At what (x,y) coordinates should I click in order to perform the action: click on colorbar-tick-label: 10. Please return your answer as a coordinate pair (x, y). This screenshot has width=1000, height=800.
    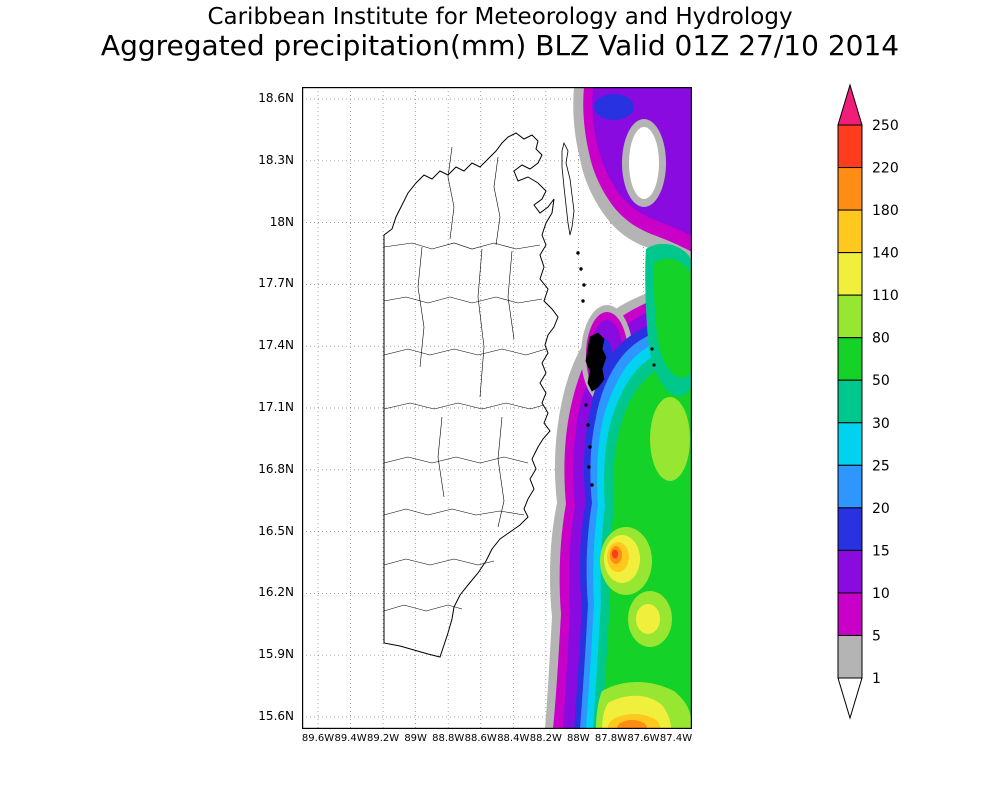
    Looking at the image, I should click on (881, 594).